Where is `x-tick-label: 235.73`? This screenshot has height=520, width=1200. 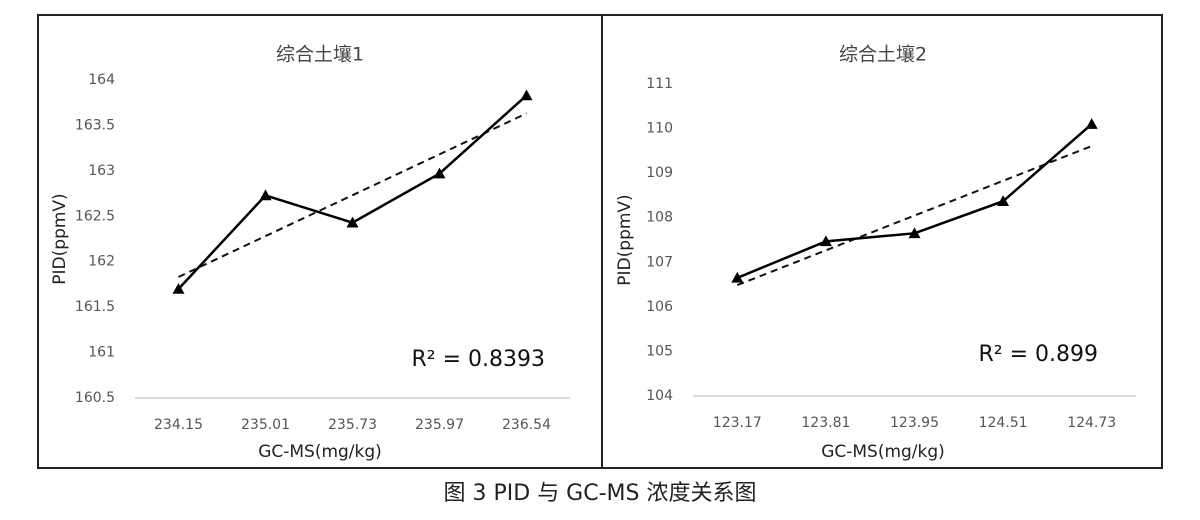 x-tick-label: 235.73 is located at coordinates (352, 425).